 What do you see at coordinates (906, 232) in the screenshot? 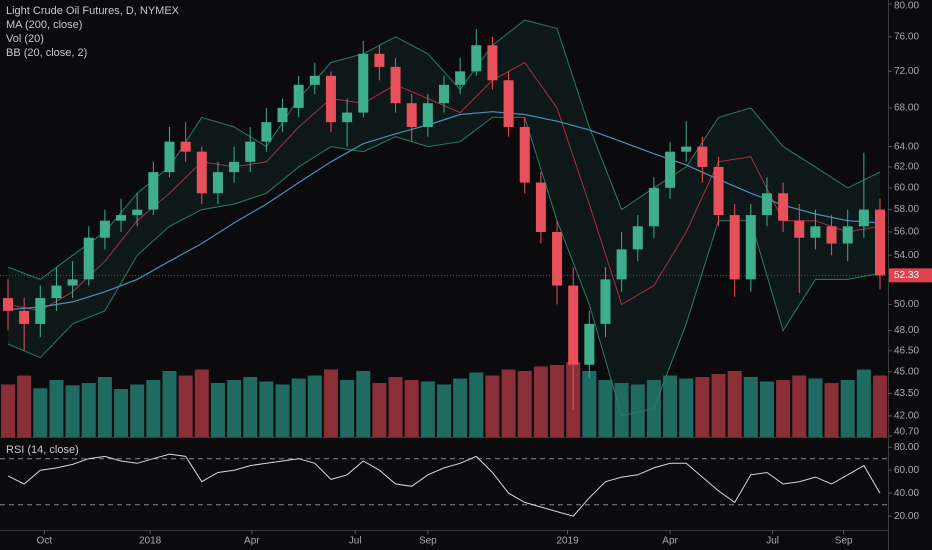
I see `y-tick-label: 56.00` at bounding box center [906, 232].